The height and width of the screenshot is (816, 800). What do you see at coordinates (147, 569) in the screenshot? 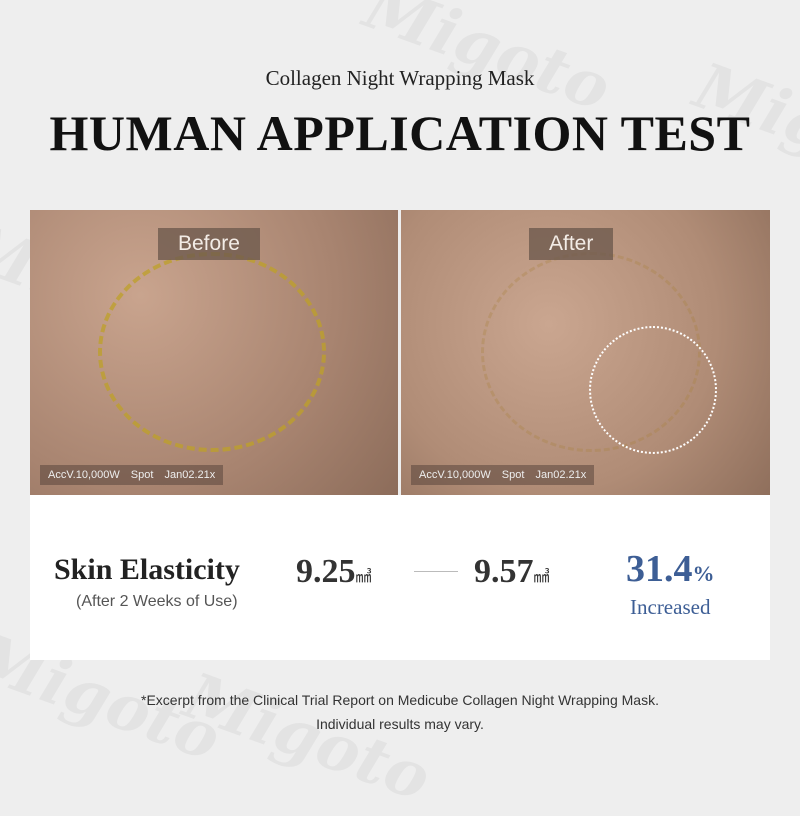
I see `metric-name: Skin Elasticity` at bounding box center [147, 569].